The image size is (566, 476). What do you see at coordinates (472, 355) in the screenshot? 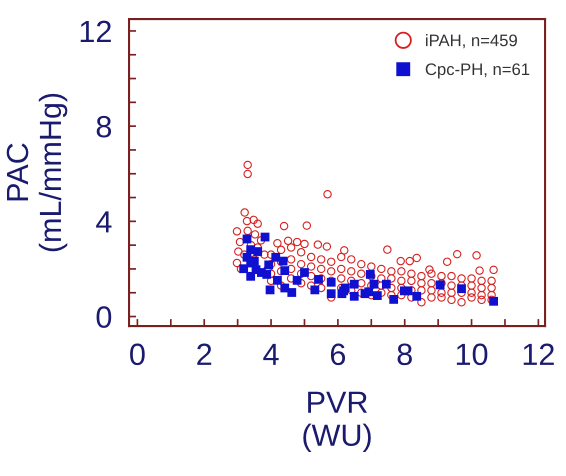
I see `x-tick-label: 10` at bounding box center [472, 355].